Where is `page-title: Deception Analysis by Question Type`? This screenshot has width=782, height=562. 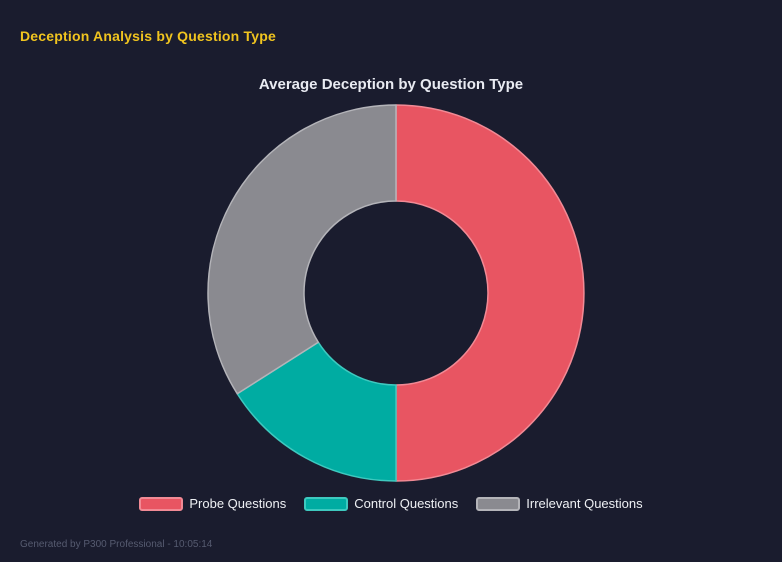 page-title: Deception Analysis by Question Type is located at coordinates (148, 36).